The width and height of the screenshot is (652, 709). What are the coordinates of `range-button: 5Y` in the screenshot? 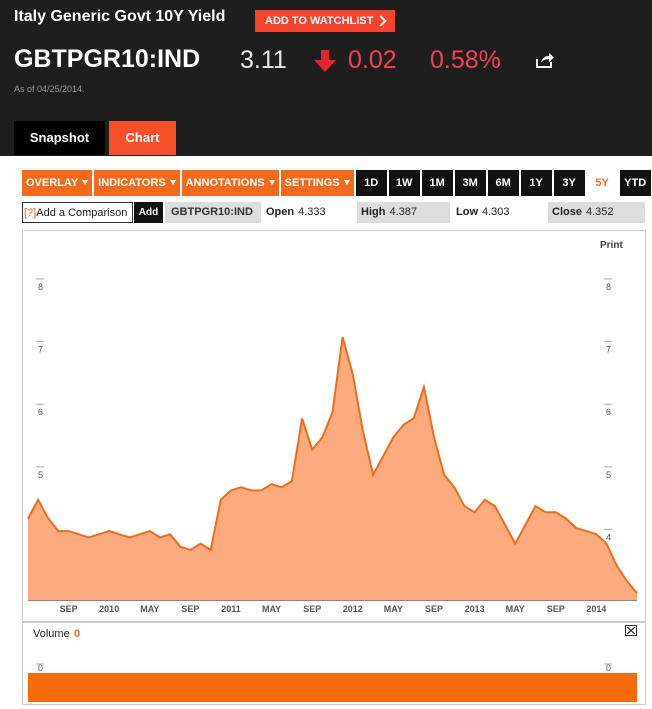 It's located at (602, 183).